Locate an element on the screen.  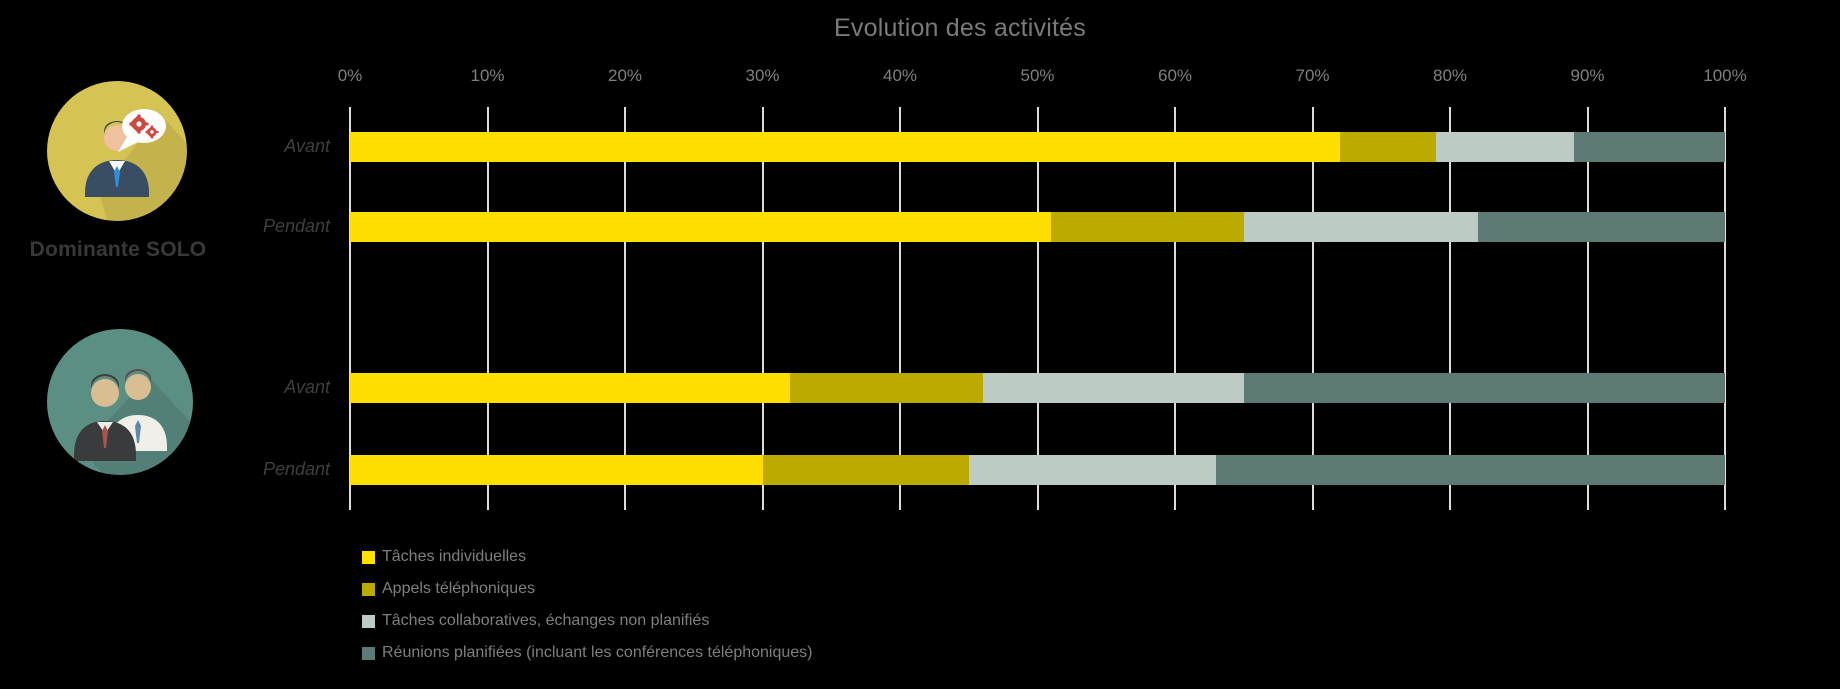
team-icon is located at coordinates (120, 402).